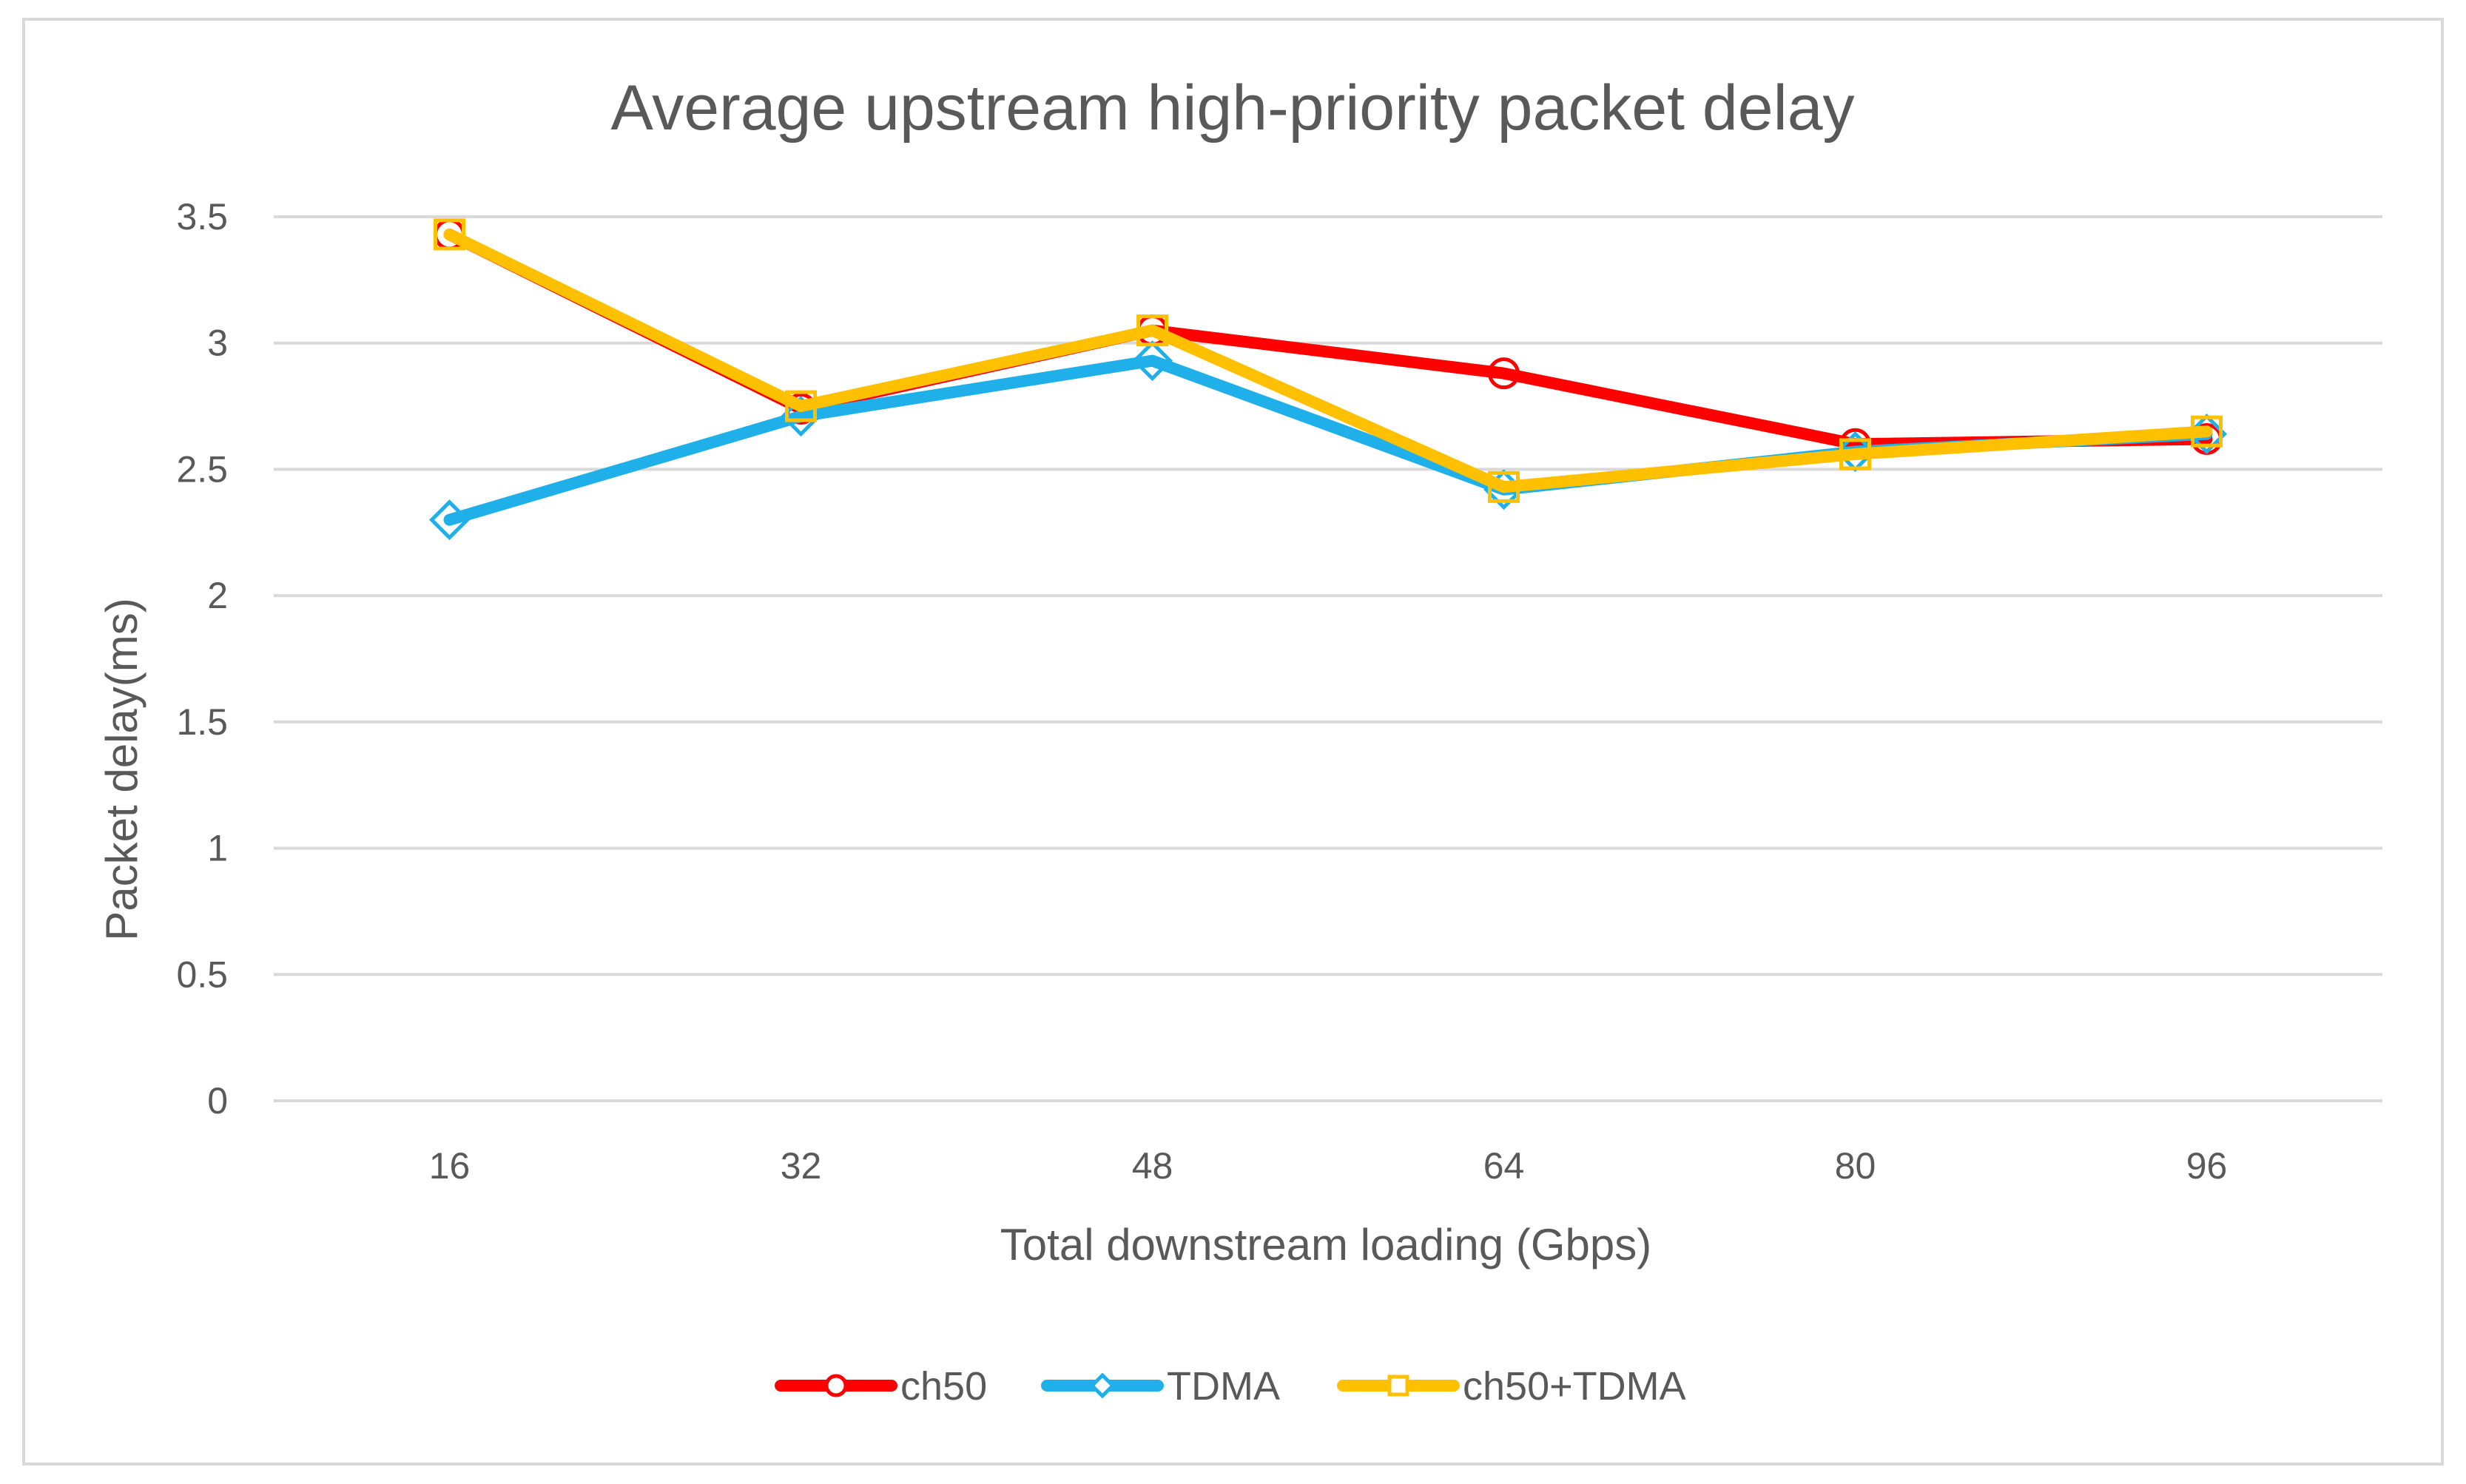 This screenshot has height=1484, width=2466. What do you see at coordinates (1504, 373) in the screenshot?
I see `data-point-circle-marker` at bounding box center [1504, 373].